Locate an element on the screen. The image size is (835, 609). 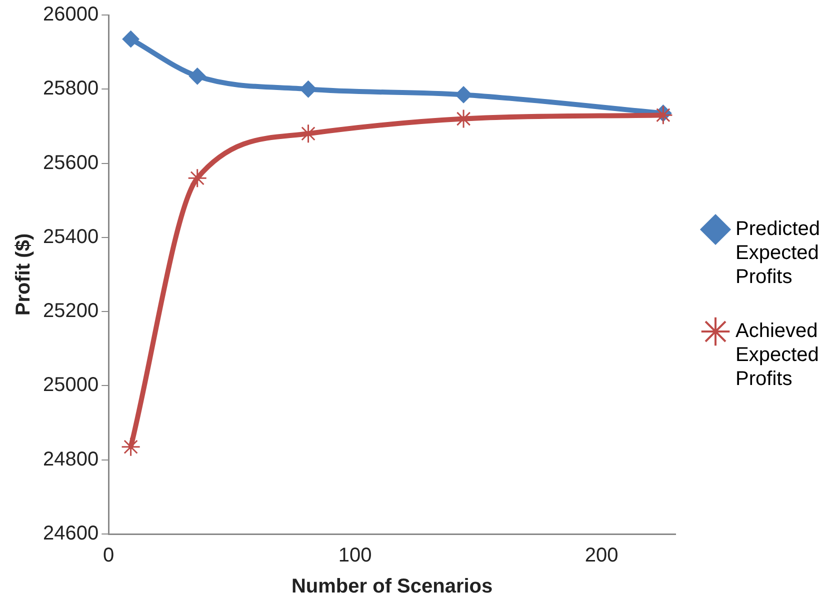
x-tick-label: 0 is located at coordinates (108, 555).